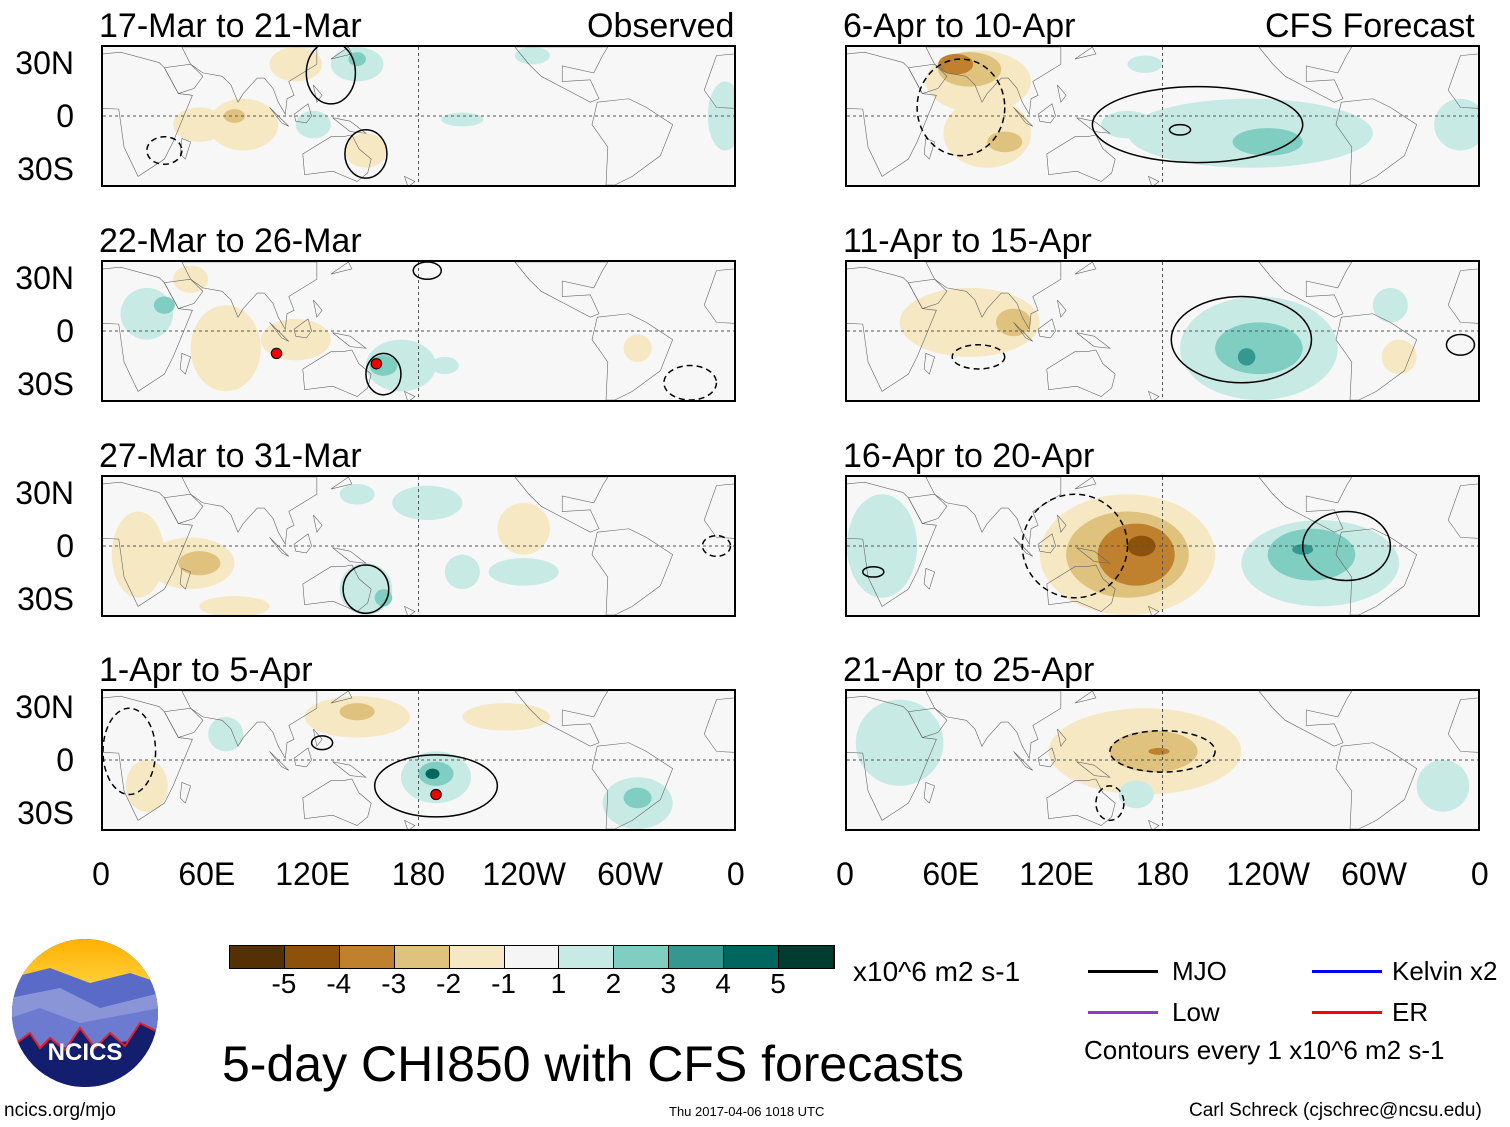  I want to click on panel-title: 17-Mar to 21-Mar, so click(230, 26).